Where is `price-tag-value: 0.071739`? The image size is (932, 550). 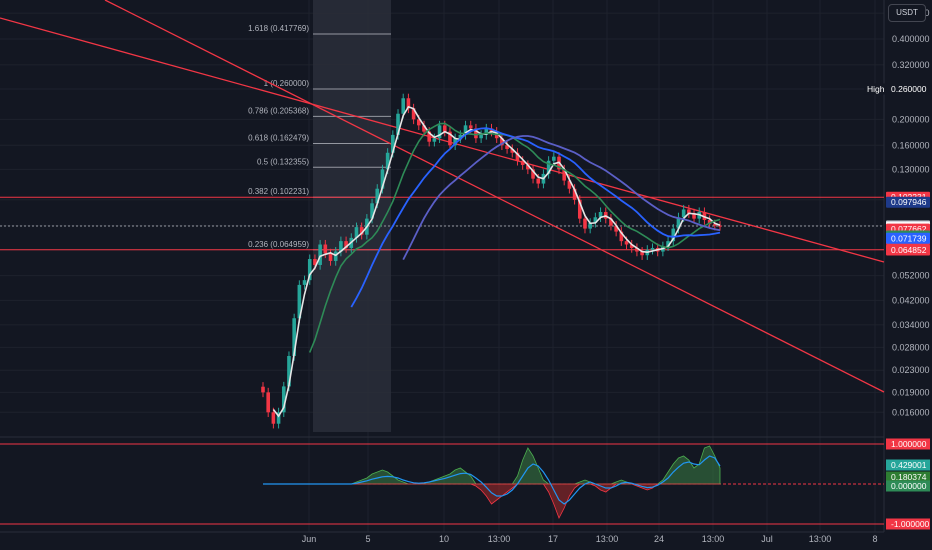 price-tag-value: 0.071739 is located at coordinates (909, 238).